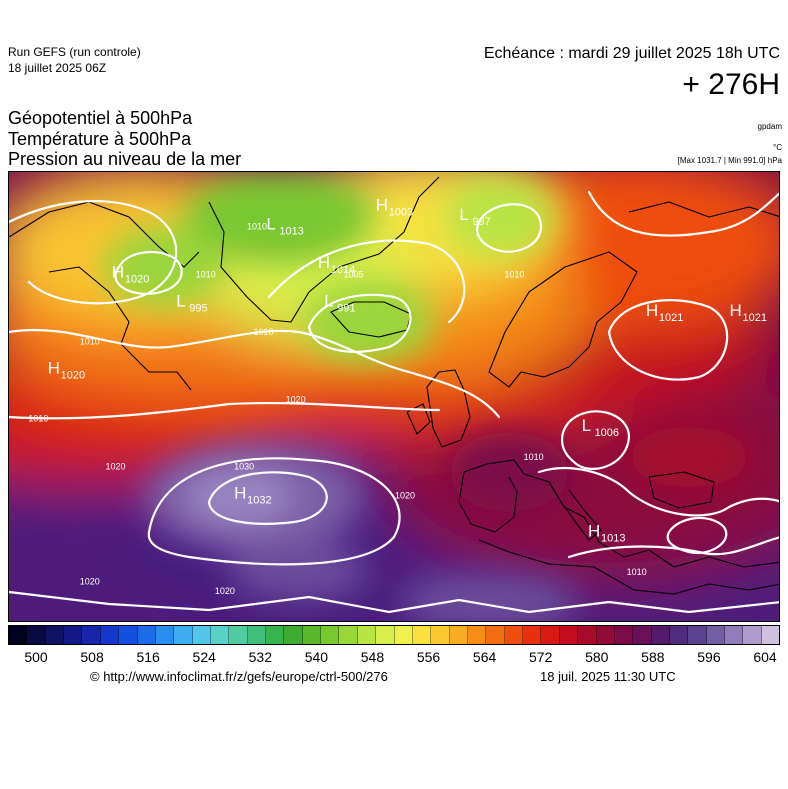 The width and height of the screenshot is (788, 789). I want to click on labrador-coast, so click(120, 328).